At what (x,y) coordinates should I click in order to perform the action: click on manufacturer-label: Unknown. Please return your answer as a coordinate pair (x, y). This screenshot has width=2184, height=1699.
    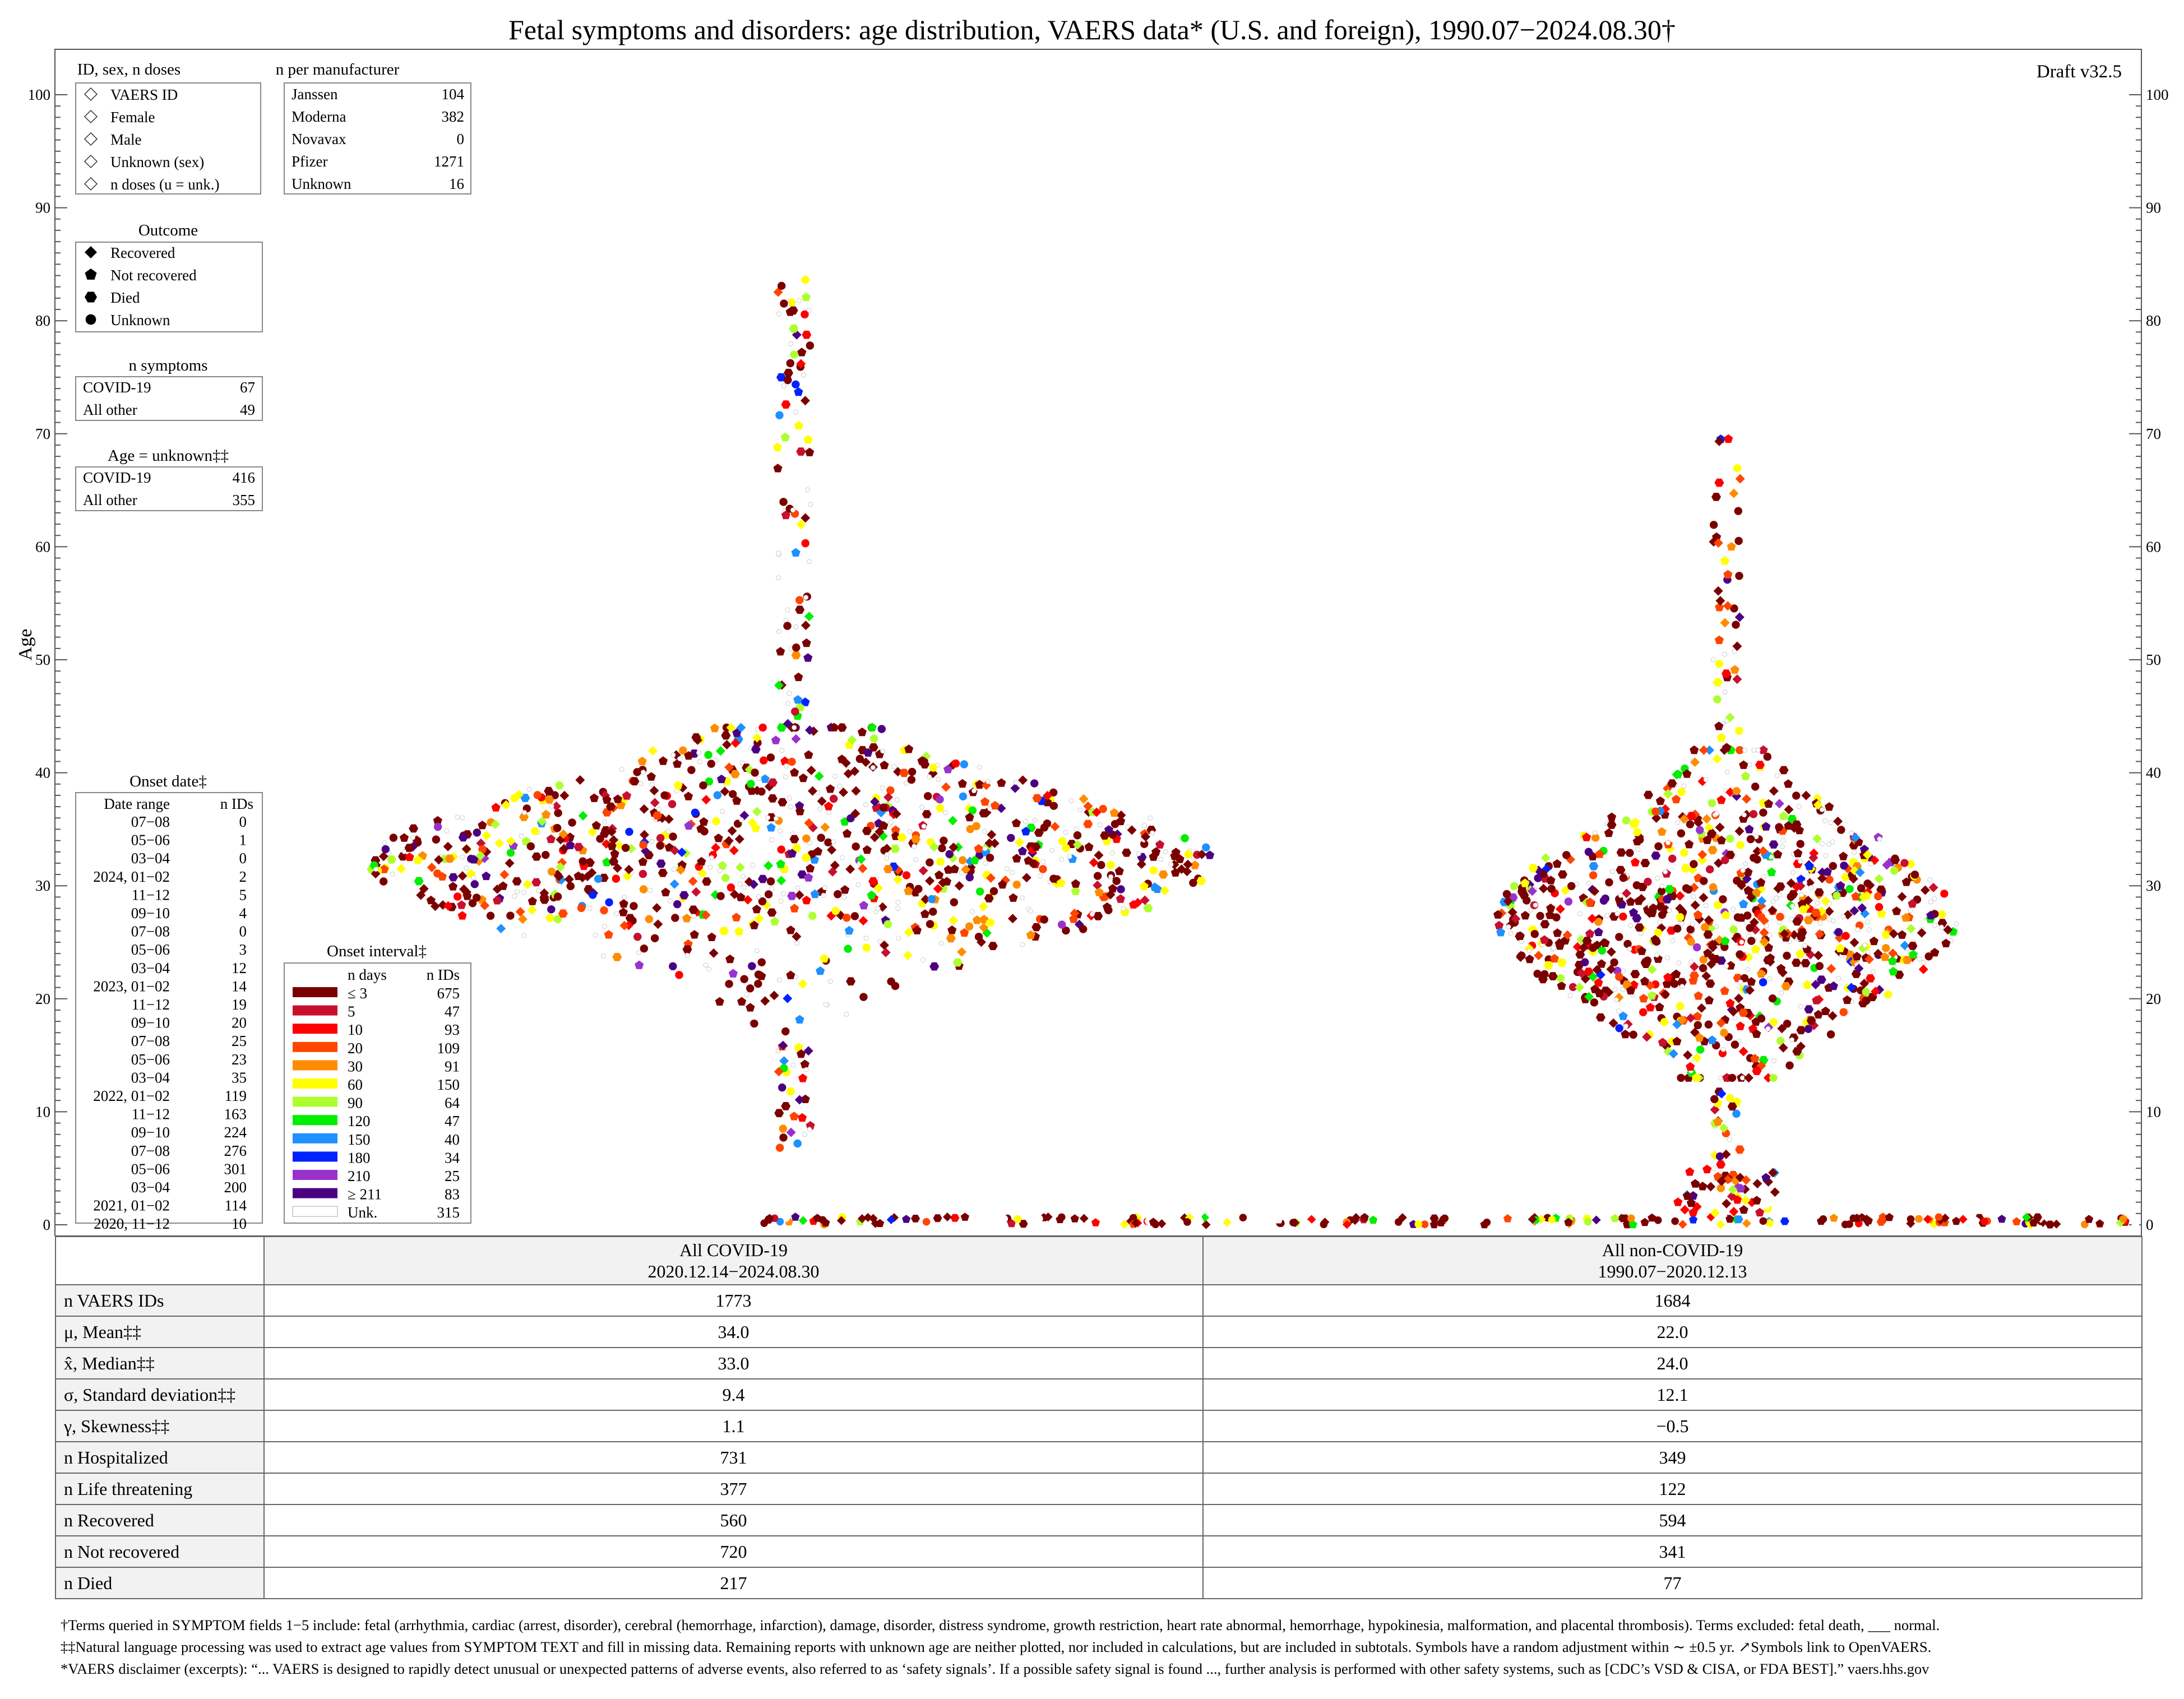
    Looking at the image, I should click on (321, 183).